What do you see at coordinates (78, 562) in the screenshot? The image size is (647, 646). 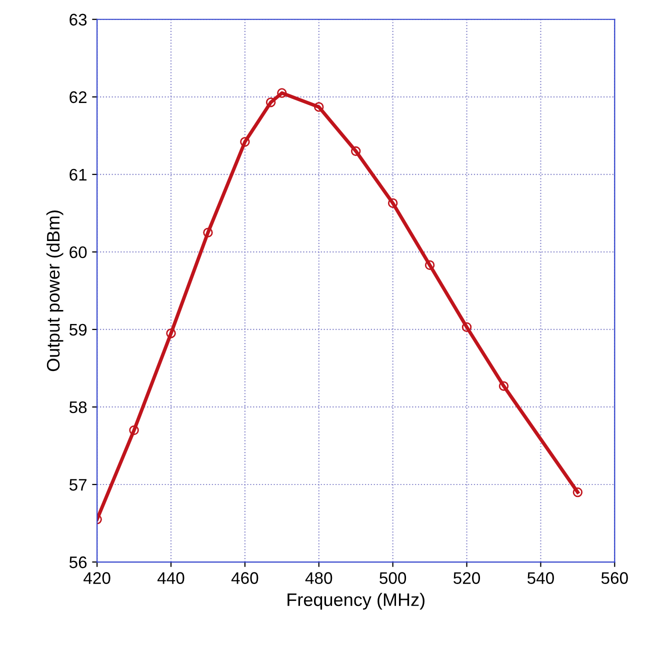 I see `y-tick-label: 56` at bounding box center [78, 562].